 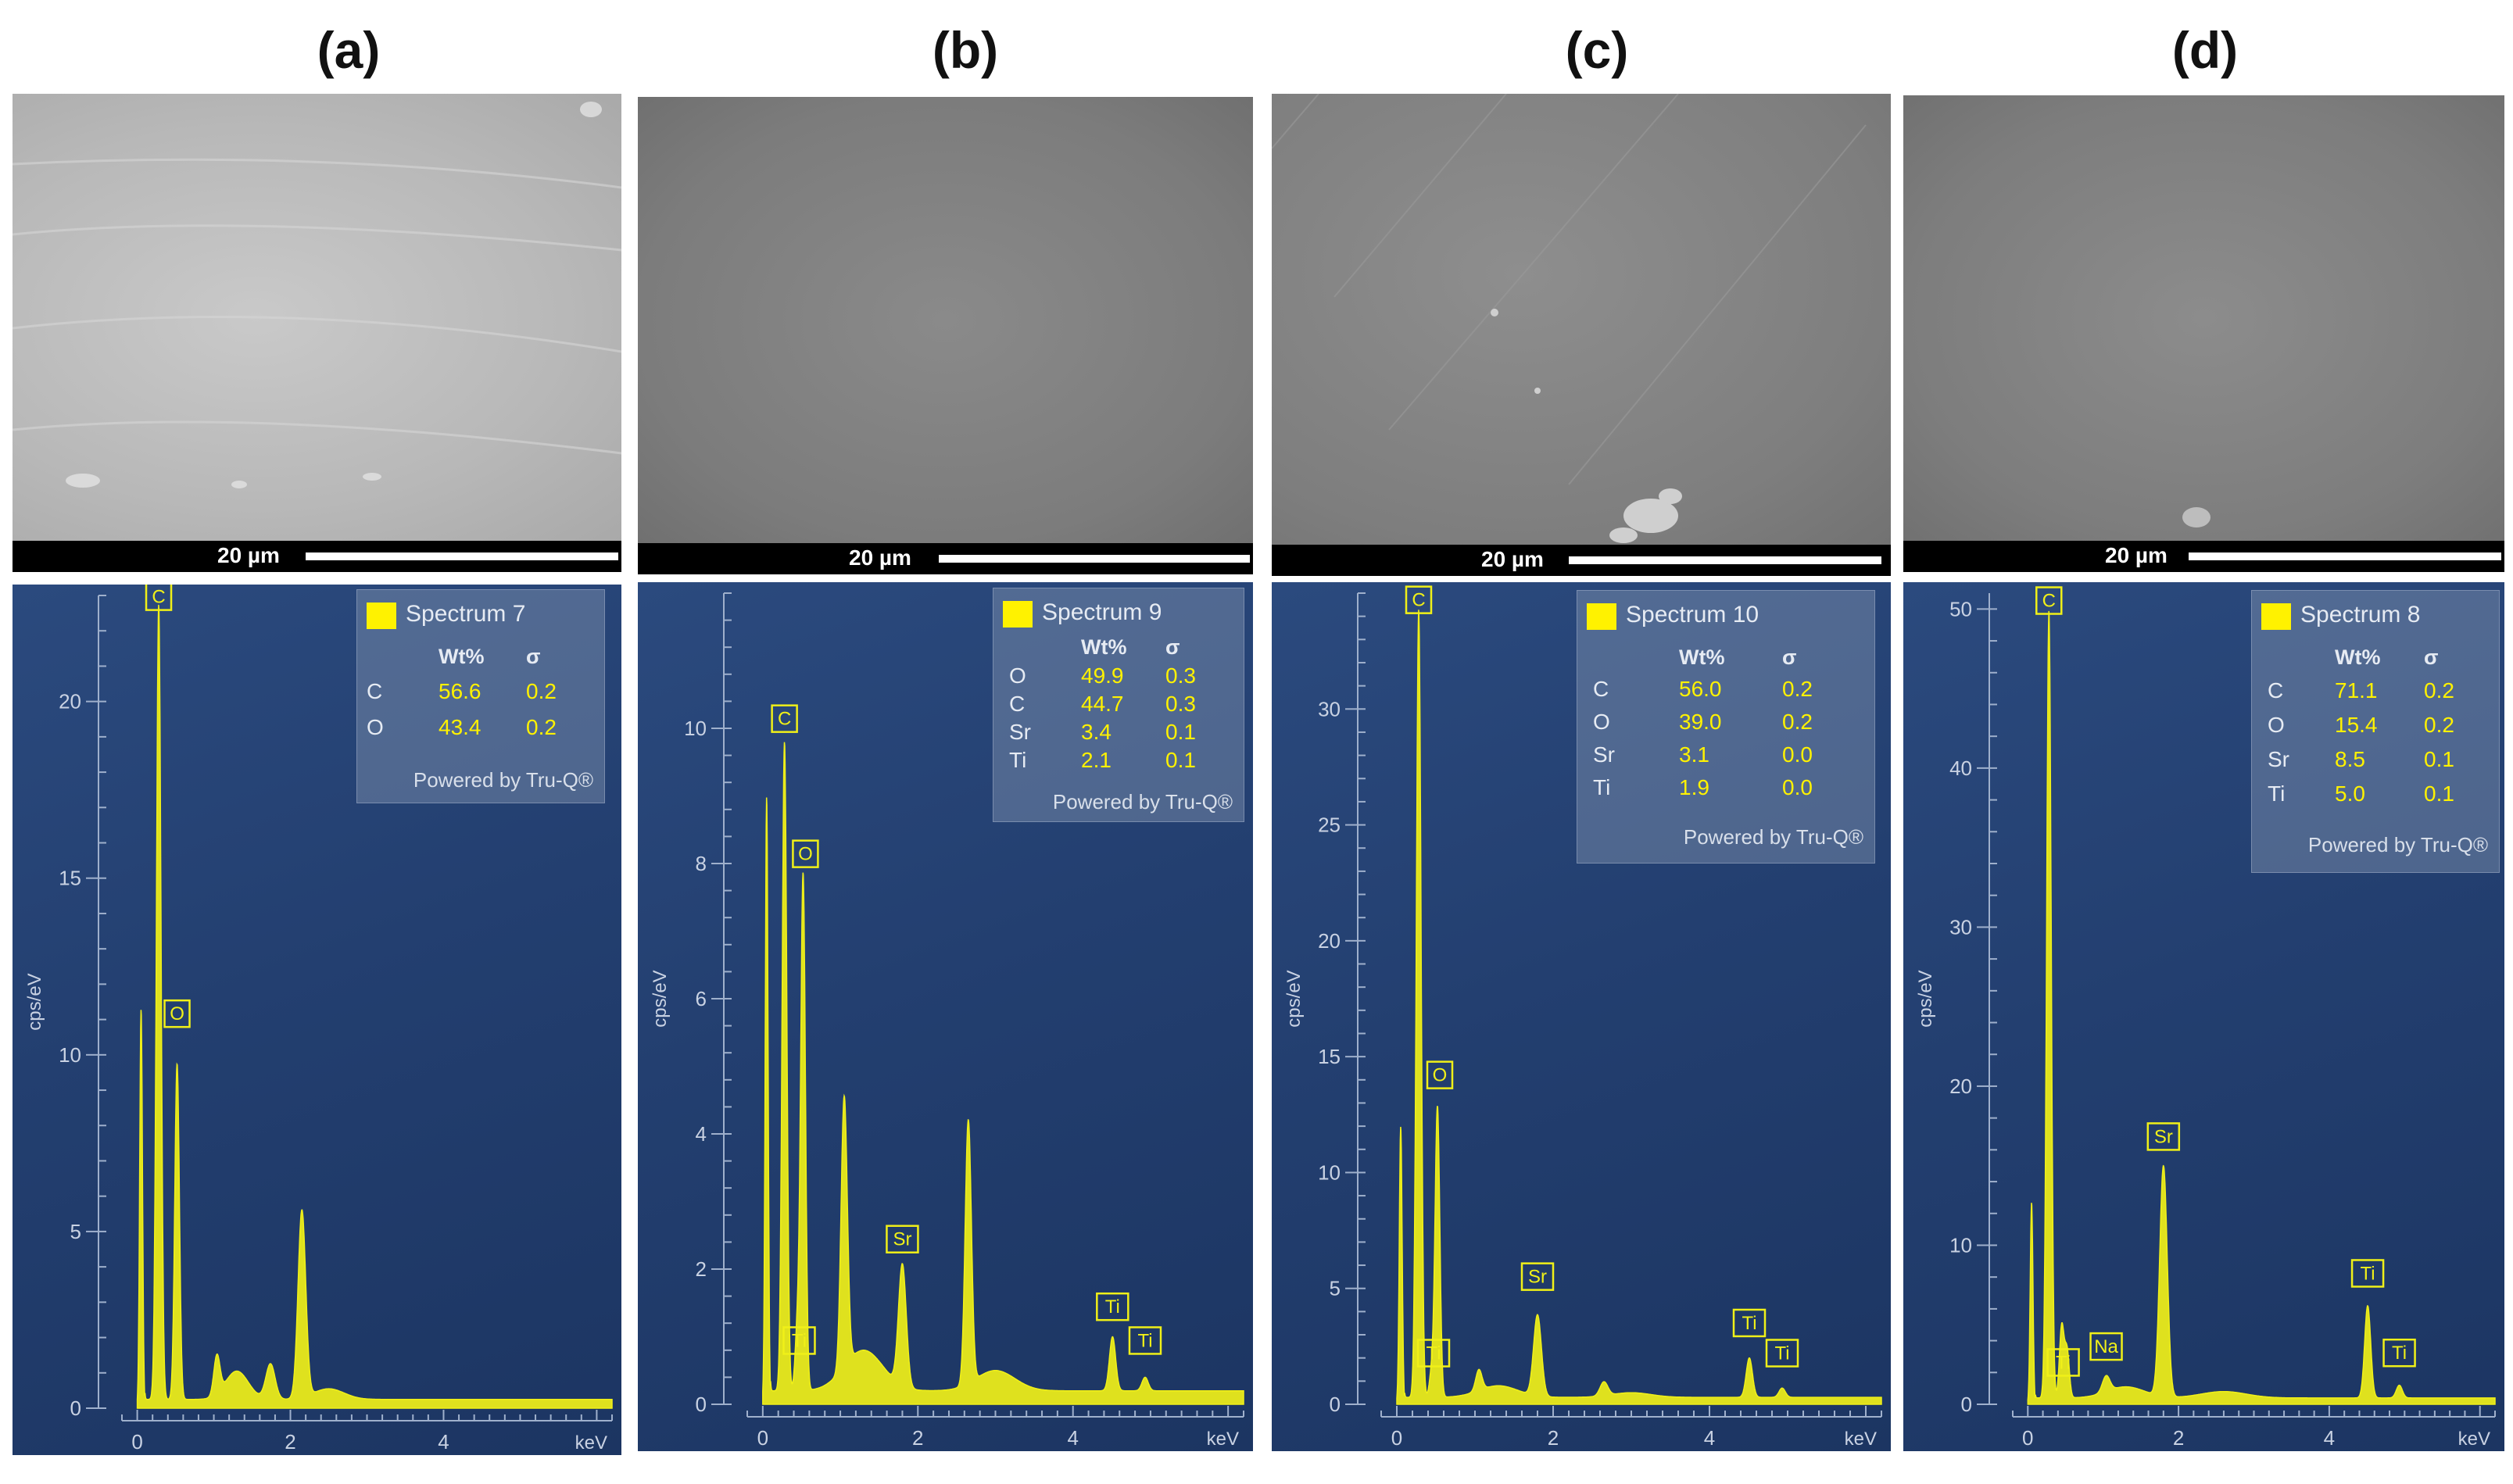 What do you see at coordinates (317, 295) in the screenshot?
I see `sem-texture-a` at bounding box center [317, 295].